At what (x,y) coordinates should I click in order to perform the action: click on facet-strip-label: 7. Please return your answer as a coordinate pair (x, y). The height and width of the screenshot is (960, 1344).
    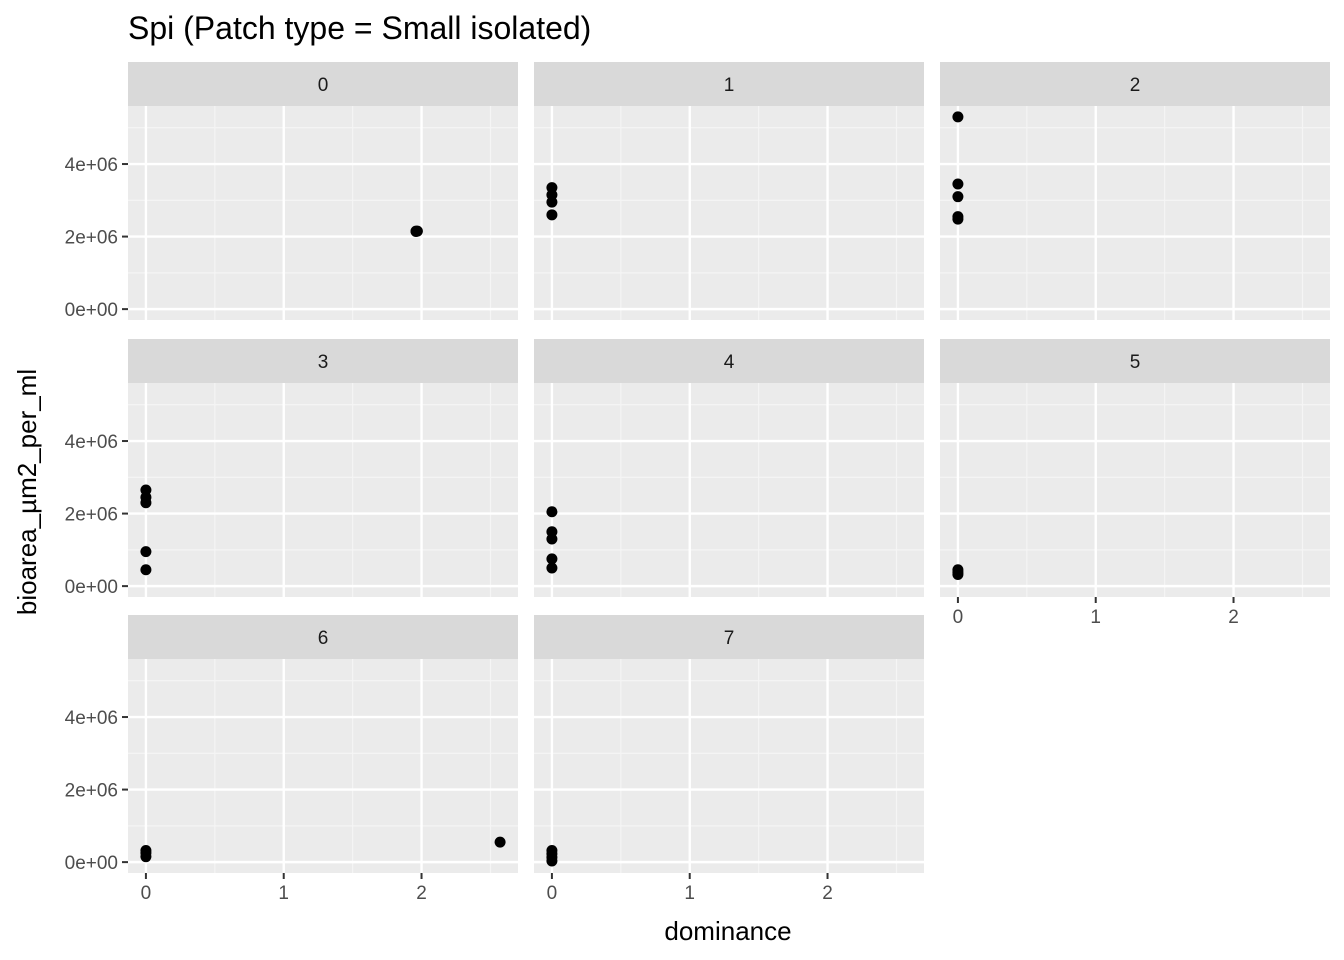
    Looking at the image, I should click on (729, 638).